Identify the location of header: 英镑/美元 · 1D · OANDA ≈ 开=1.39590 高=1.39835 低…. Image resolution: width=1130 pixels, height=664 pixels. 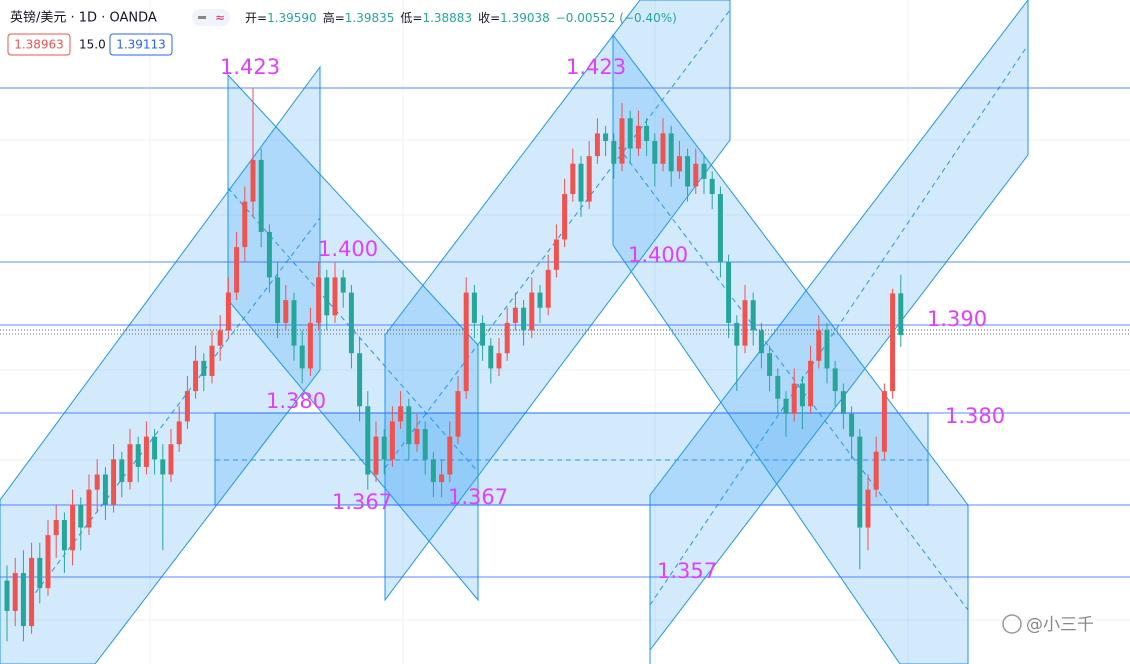
(342, 32).